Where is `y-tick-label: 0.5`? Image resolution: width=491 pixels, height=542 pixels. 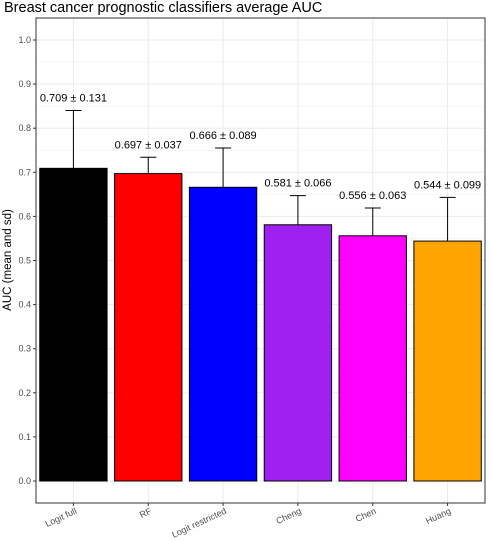
y-tick-label: 0.5 is located at coordinates (24, 261).